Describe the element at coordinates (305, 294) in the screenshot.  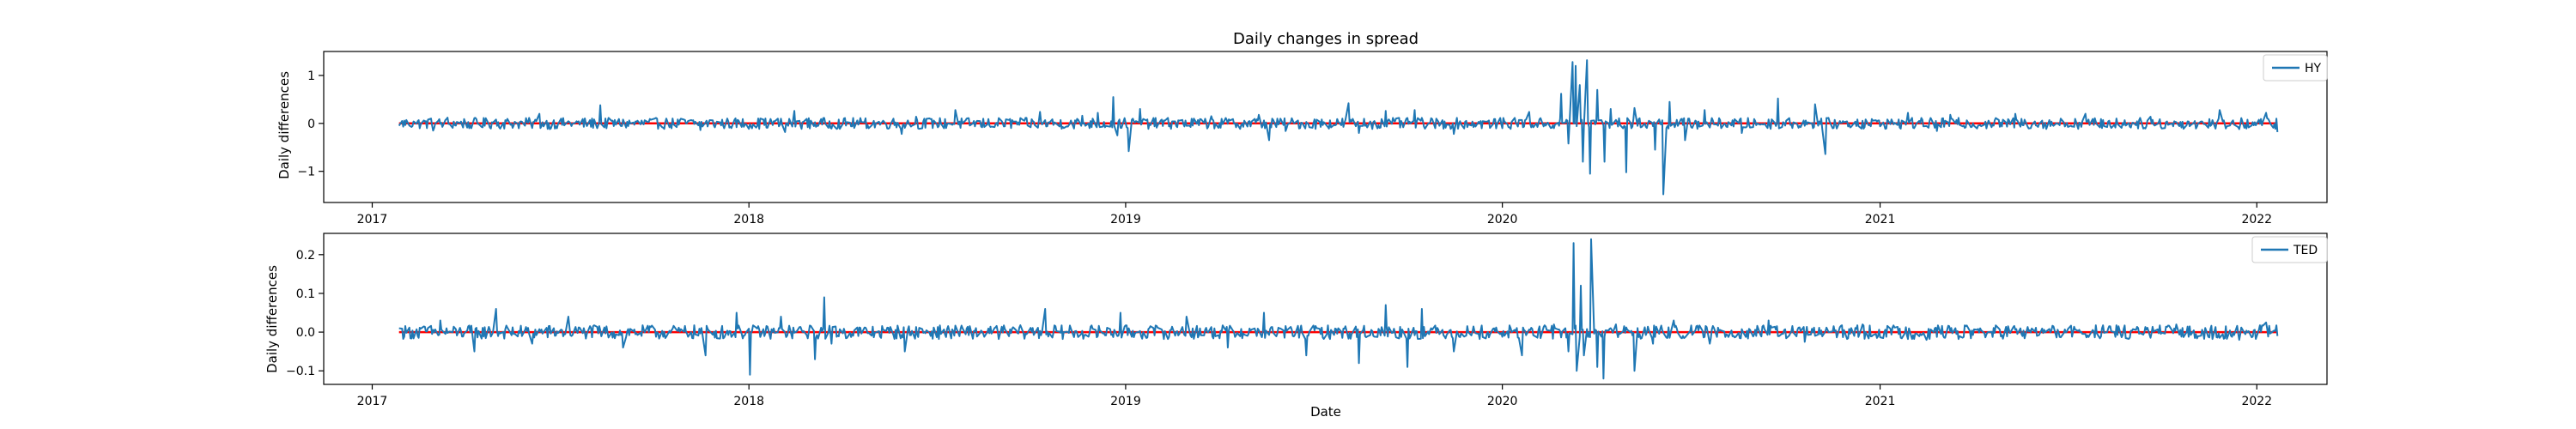
I see `ted-y-tick-label: 0.1` at that location.